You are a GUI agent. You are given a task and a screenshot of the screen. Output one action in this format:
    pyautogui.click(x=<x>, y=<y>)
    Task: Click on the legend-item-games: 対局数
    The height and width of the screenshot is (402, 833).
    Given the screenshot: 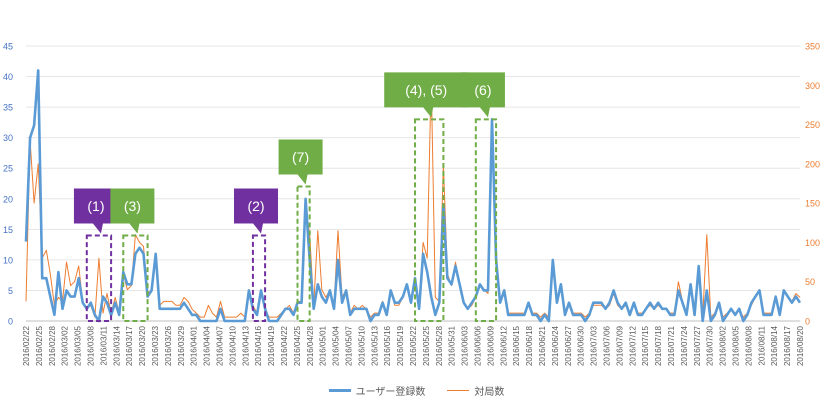 What is the action you would take?
    pyautogui.click(x=475, y=390)
    